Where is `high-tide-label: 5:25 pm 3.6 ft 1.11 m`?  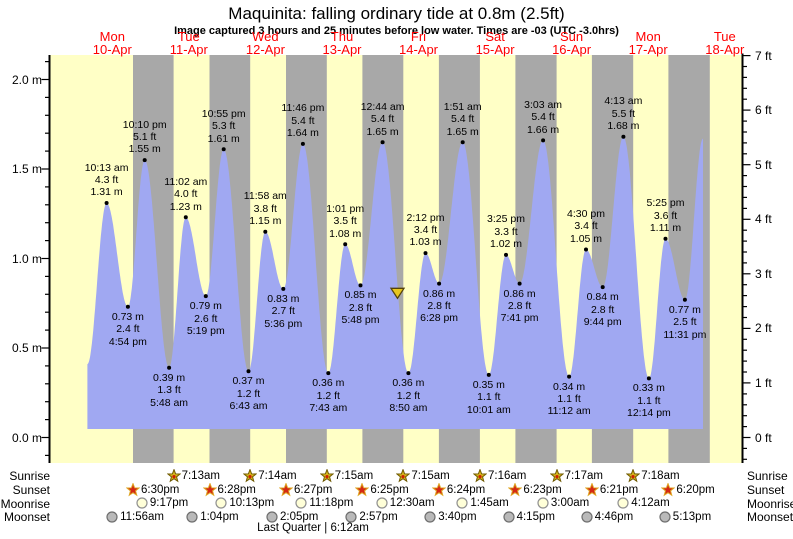
high-tide-label: 5:25 pm 3.6 ft 1.11 m is located at coordinates (665, 216).